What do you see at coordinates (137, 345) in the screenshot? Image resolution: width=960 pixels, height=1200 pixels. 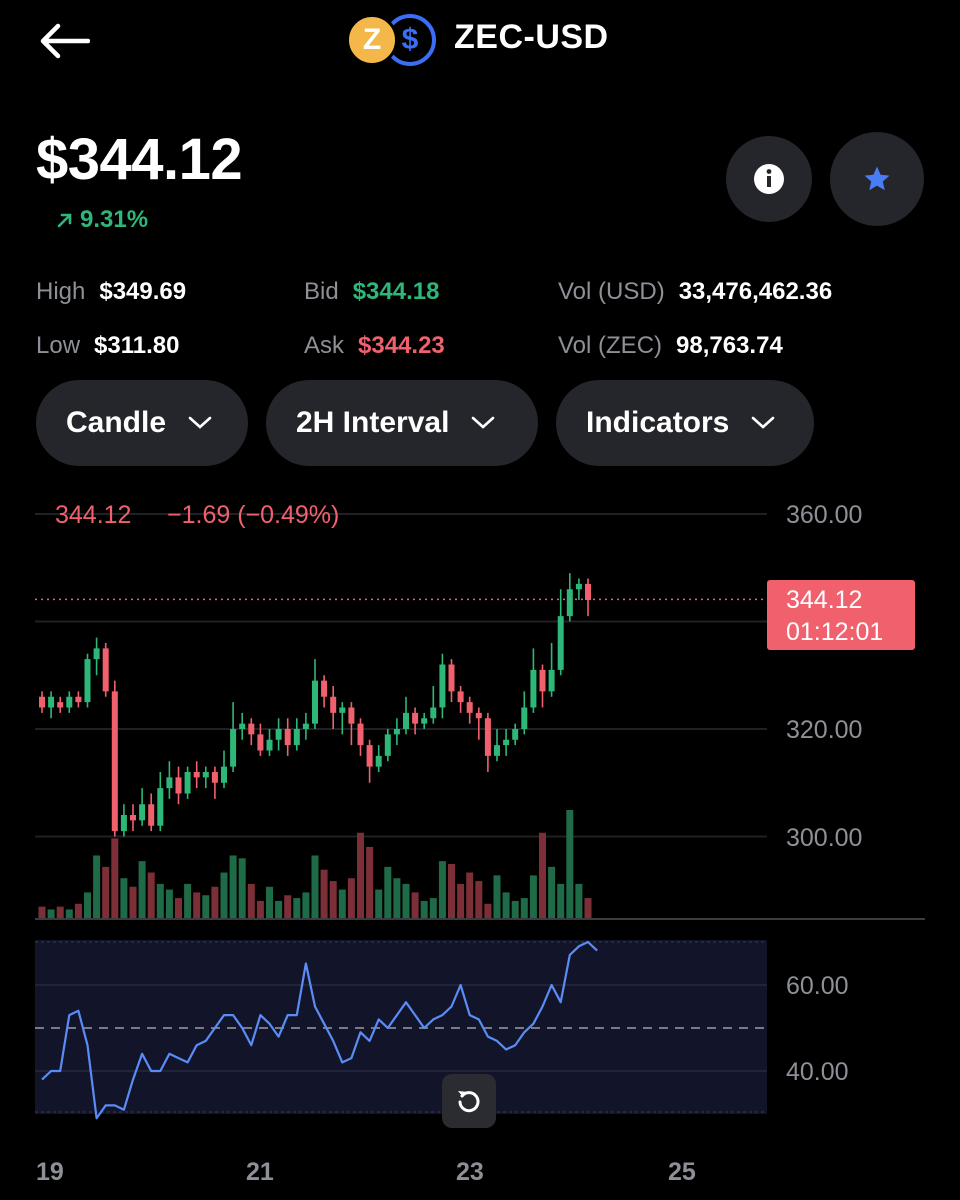 I see `stat-value: $311.80` at bounding box center [137, 345].